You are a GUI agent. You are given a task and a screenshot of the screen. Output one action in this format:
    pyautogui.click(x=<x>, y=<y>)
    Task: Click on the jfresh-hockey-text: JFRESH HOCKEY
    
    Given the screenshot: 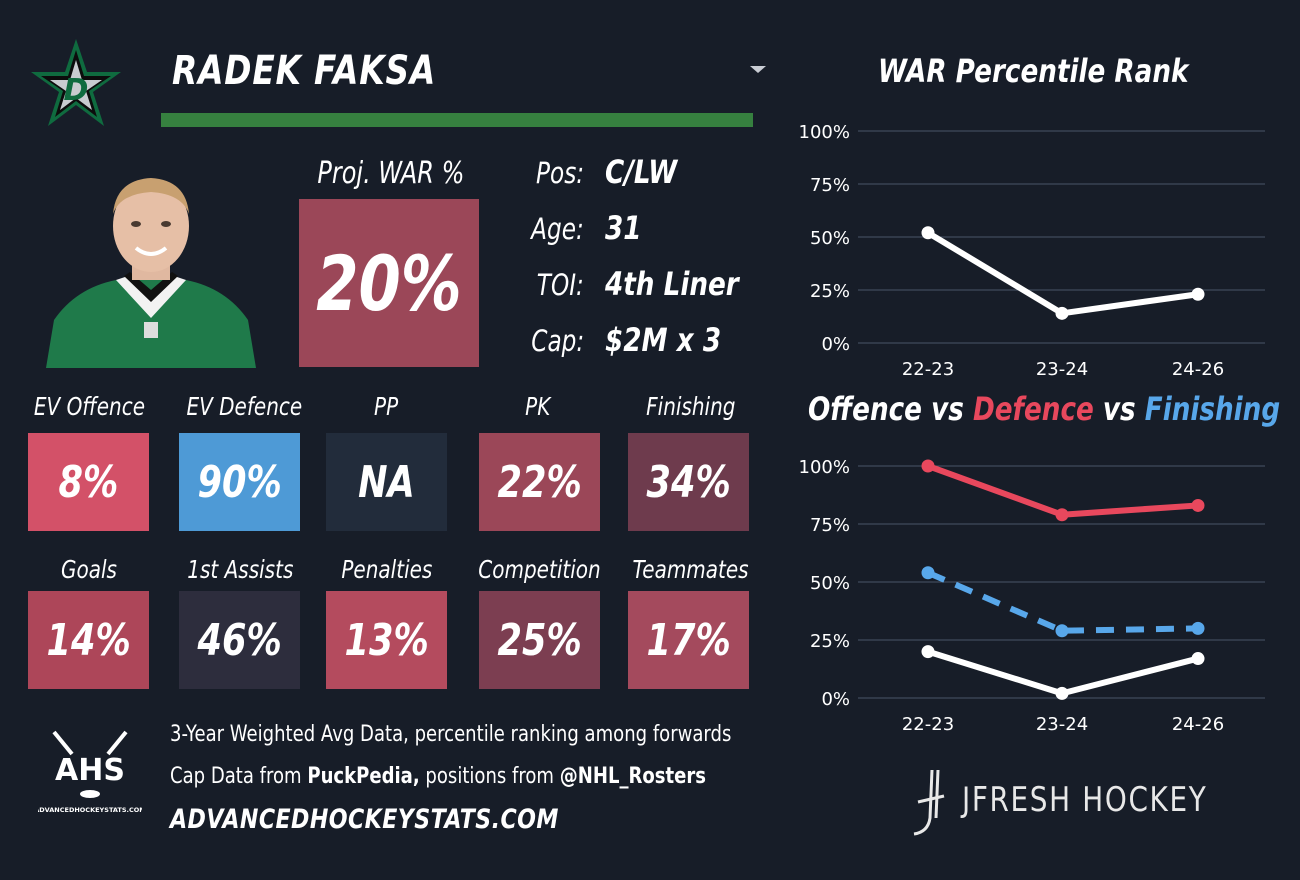 What is the action you would take?
    pyautogui.click(x=1085, y=800)
    